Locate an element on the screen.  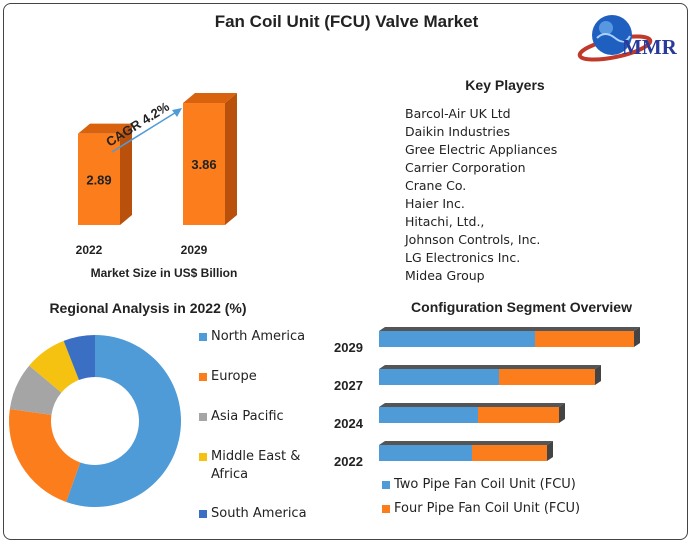
regional-title: Regional Analysis in 2022 (%) is located at coordinates (148, 308).